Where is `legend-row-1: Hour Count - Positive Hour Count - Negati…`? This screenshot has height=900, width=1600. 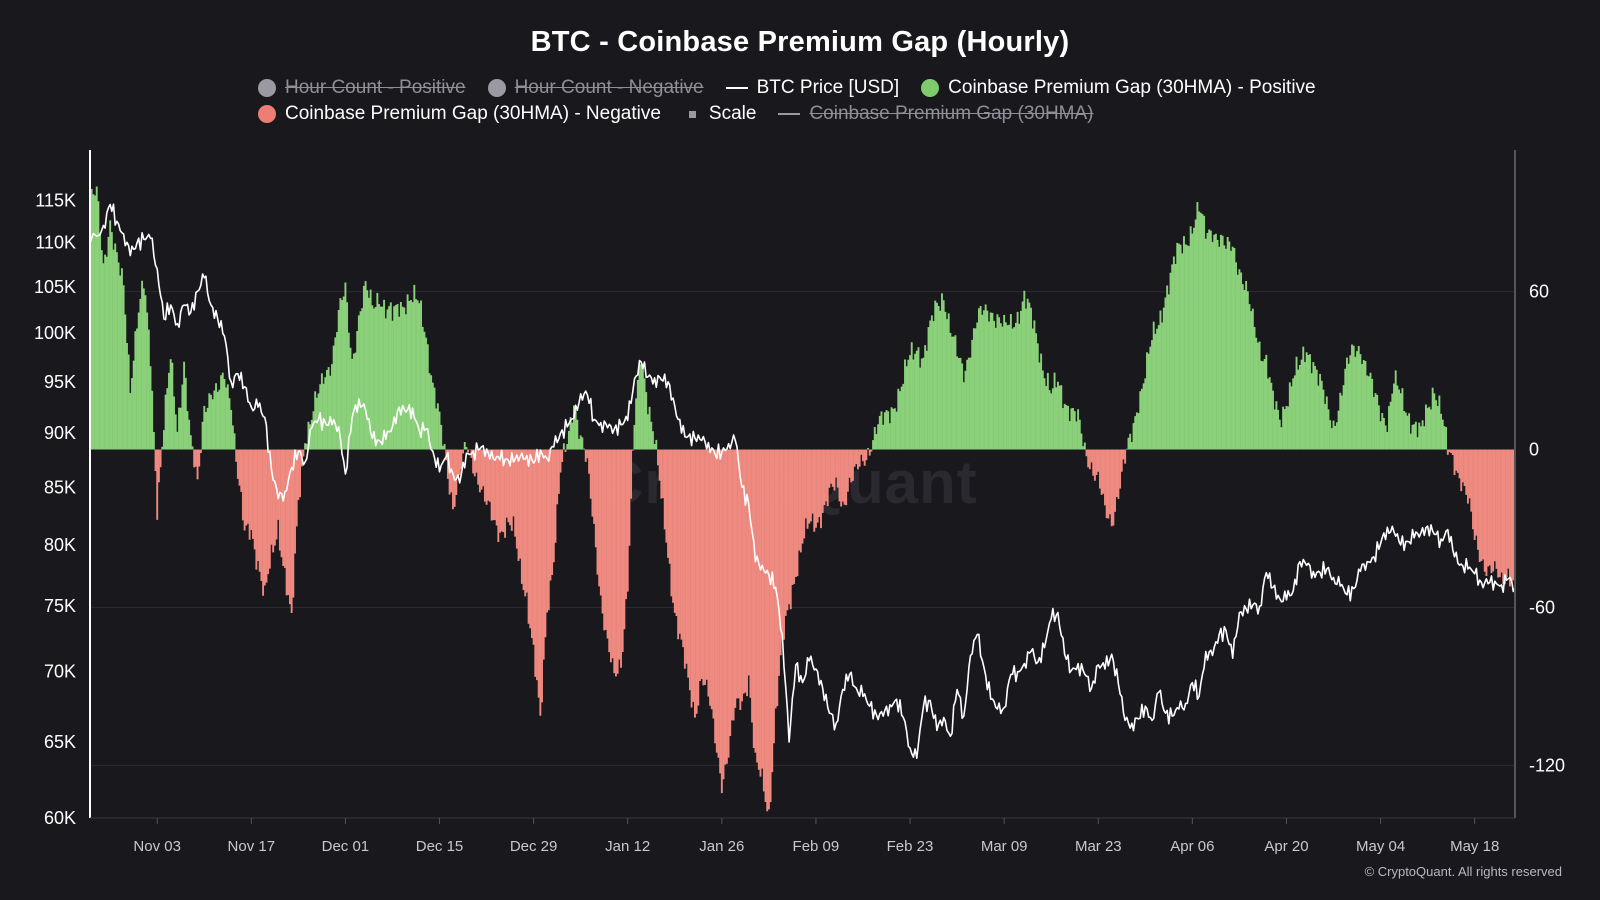
legend-row-1: Hour Count - Positive Hour Count - Negati… is located at coordinates (798, 88).